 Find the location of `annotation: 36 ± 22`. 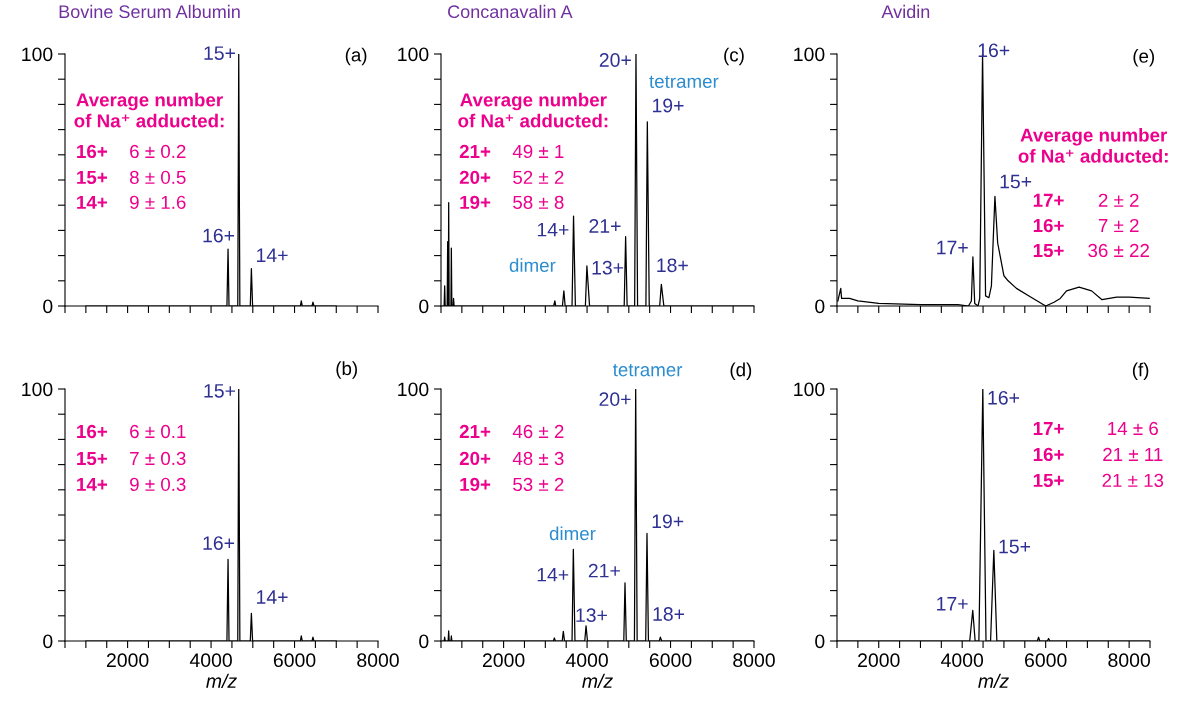

annotation: 36 ± 22 is located at coordinates (1118, 250).